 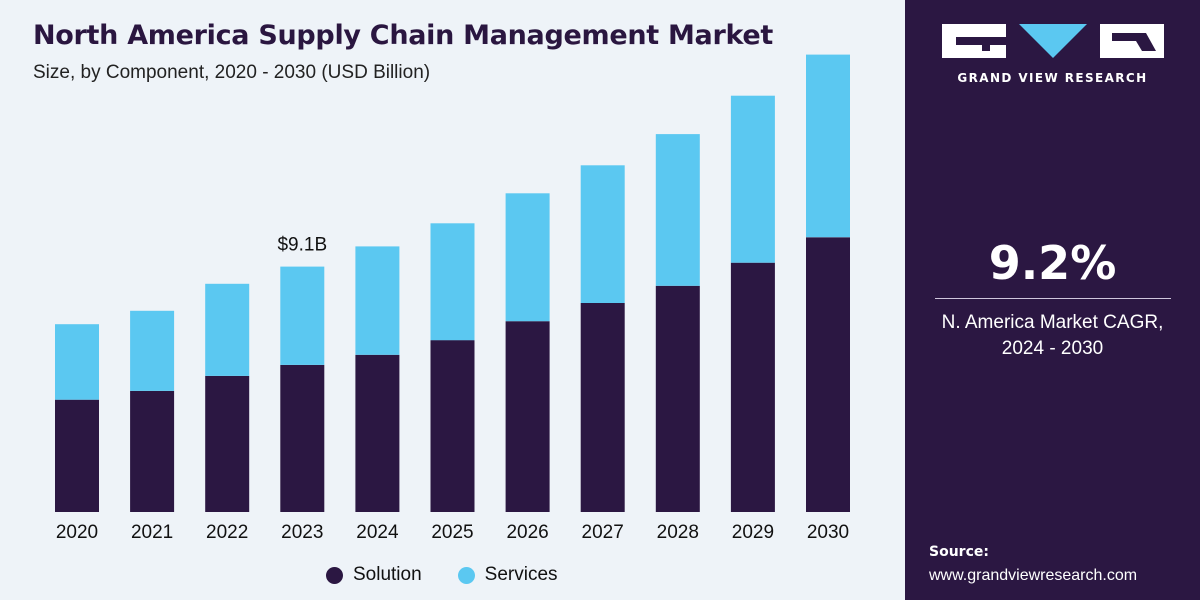 I want to click on cagr-value: 9.2%, so click(x=1052, y=263).